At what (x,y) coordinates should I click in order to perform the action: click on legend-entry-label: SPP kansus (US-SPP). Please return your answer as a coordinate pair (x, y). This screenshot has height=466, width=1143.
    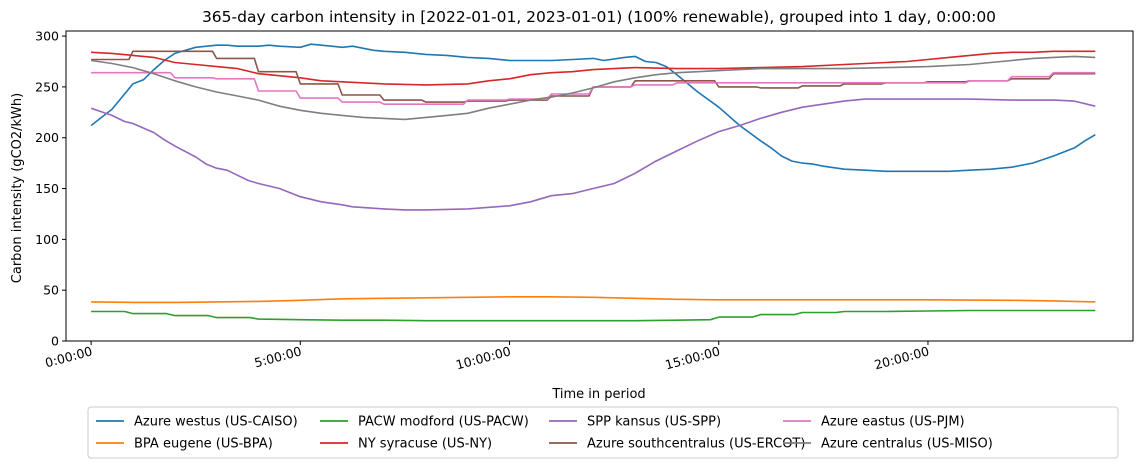
    Looking at the image, I should click on (654, 422).